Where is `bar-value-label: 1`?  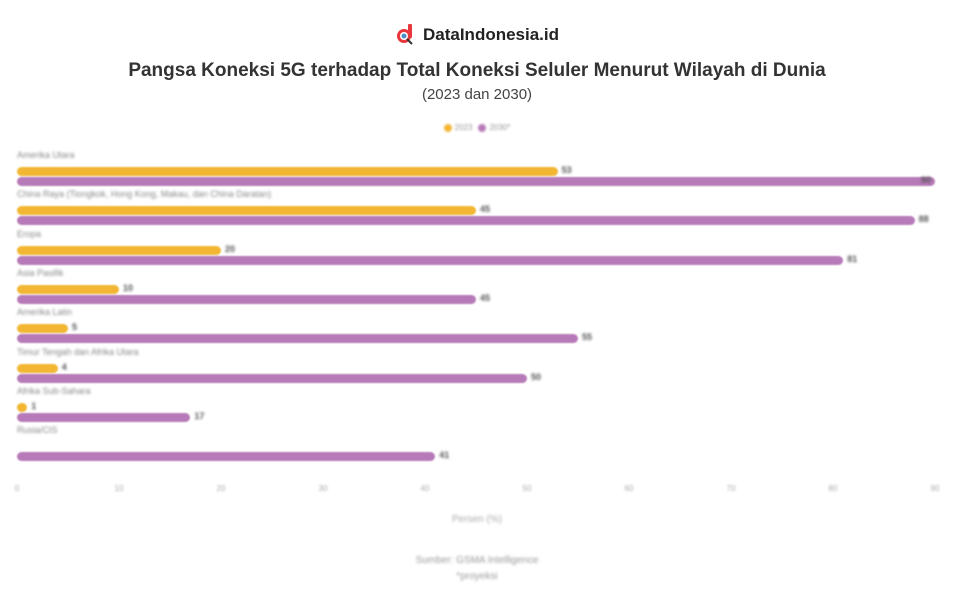 bar-value-label: 1 is located at coordinates (34, 405).